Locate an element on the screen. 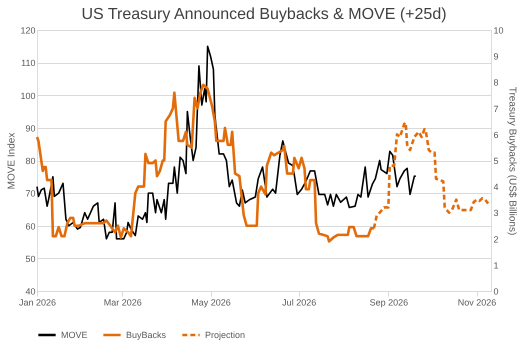  y2-tick-label: 3 is located at coordinates (496, 213).